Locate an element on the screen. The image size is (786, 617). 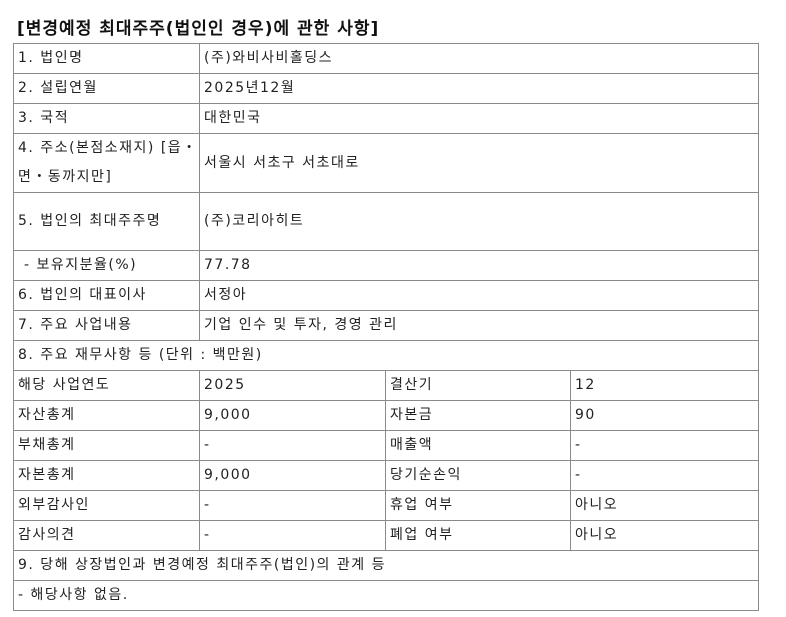
table-row: 7. 주요 사업내용 기업 인수 및 투자, 경영 관리 is located at coordinates (386, 325).